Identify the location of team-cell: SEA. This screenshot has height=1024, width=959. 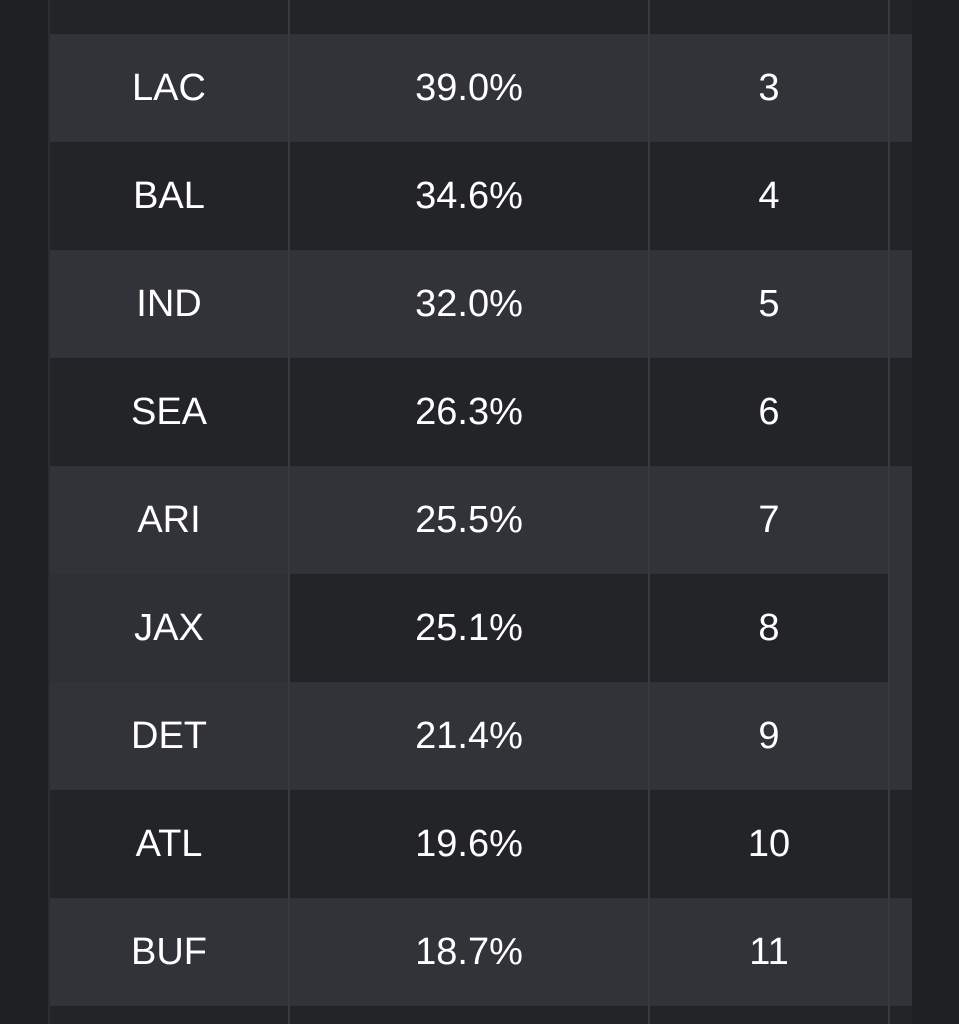
(170, 412).